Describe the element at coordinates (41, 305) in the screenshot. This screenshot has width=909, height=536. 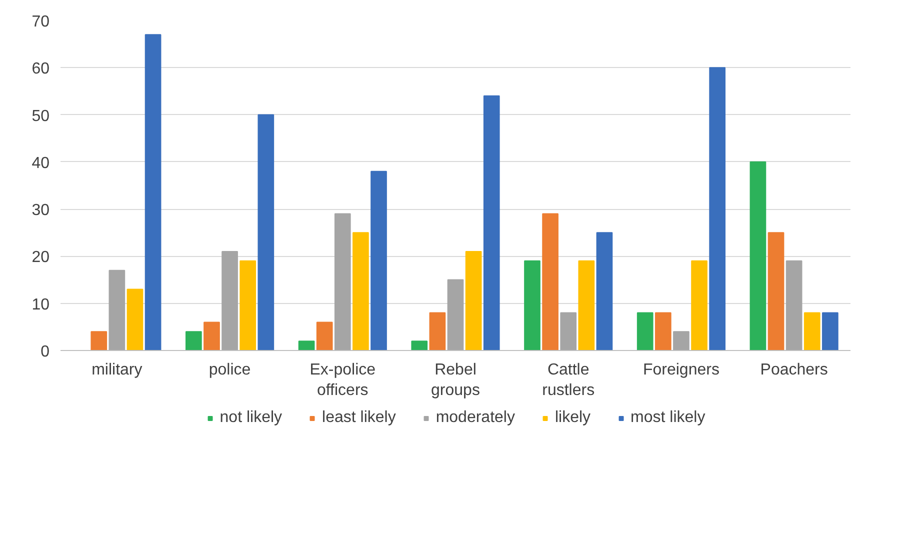
I see `y-tick-label: 10` at that location.